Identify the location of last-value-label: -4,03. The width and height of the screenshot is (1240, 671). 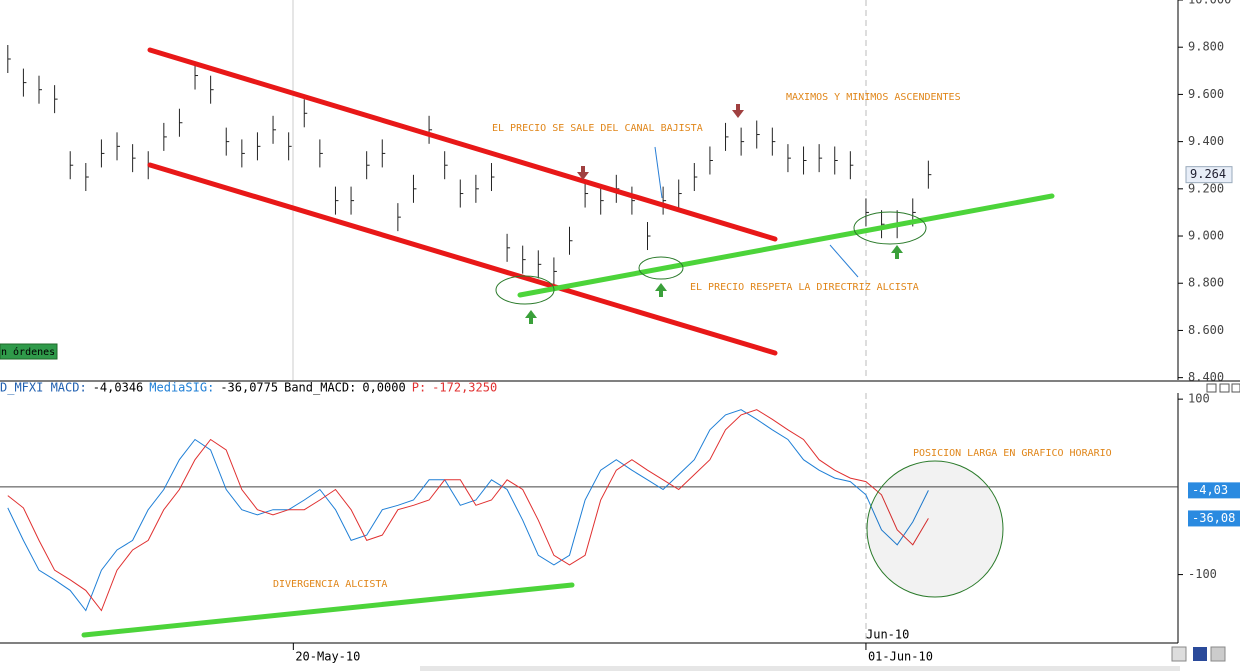
(1210, 490).